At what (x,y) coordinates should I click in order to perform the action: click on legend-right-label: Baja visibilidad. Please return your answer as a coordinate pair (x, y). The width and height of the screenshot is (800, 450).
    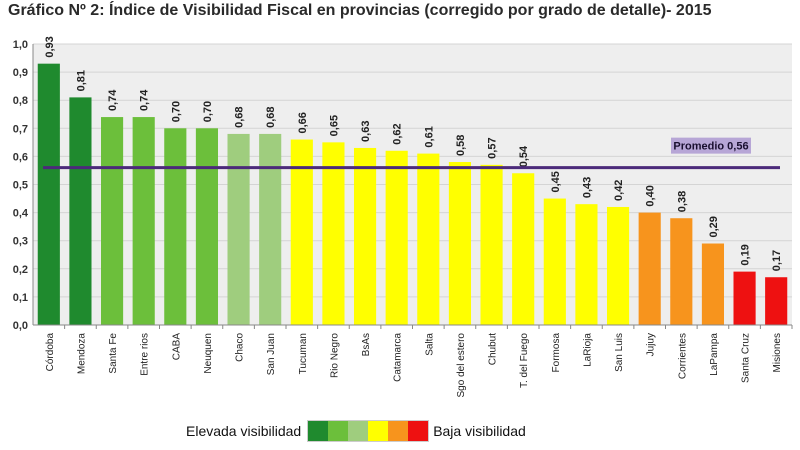
    Looking at the image, I should click on (479, 431).